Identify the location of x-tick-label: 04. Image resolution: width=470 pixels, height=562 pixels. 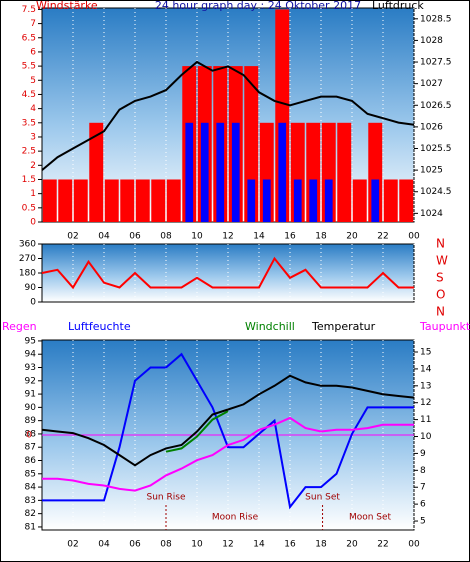
(104, 237).